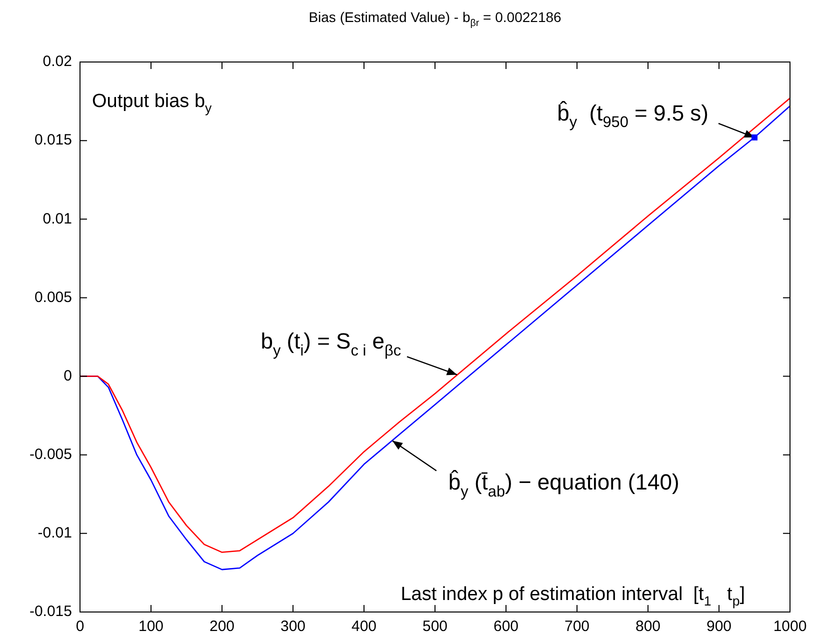 The height and width of the screenshot is (642, 815). Describe the element at coordinates (57, 61) in the screenshot. I see `y-tick-label: 0.02` at that location.